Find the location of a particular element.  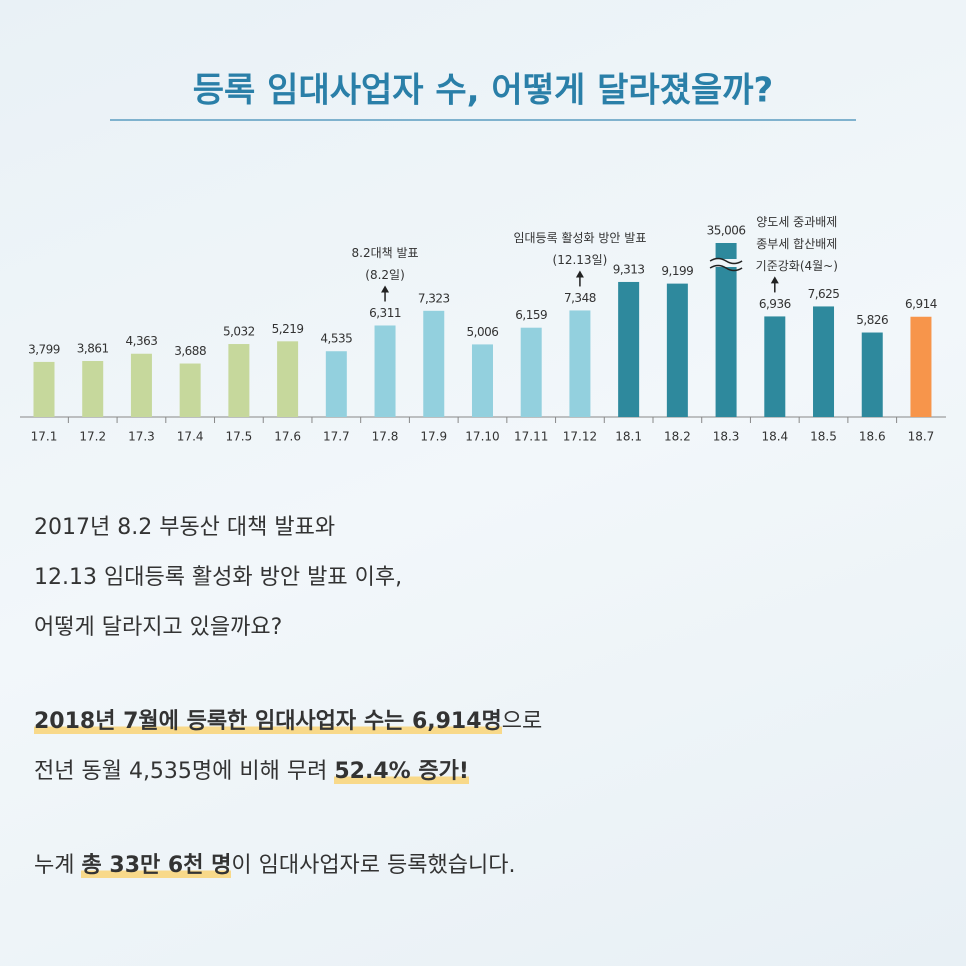

text-run: 2017년 8.2 부동산 대책 발표와 is located at coordinates (185, 527).